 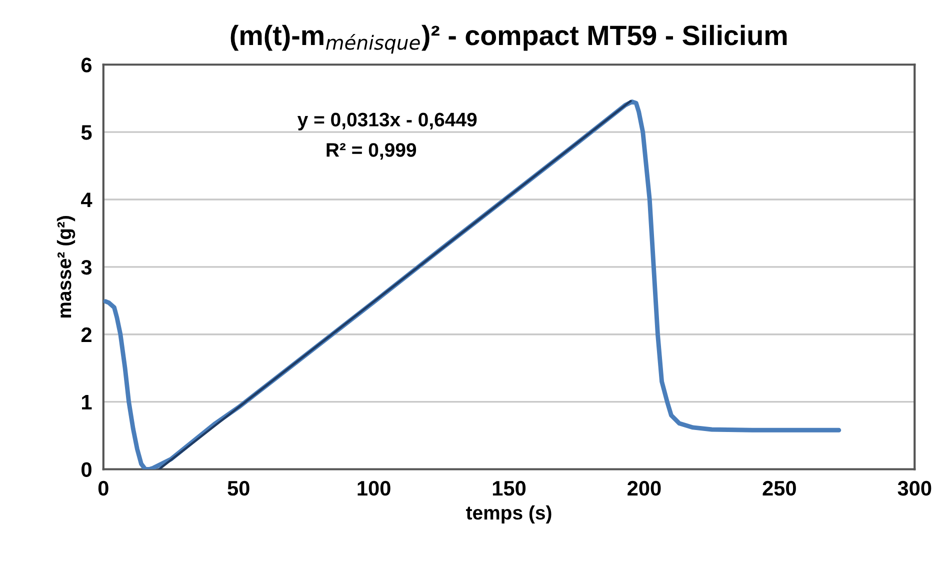 What do you see at coordinates (374, 488) in the screenshot?
I see `x-tick-label: 100` at bounding box center [374, 488].